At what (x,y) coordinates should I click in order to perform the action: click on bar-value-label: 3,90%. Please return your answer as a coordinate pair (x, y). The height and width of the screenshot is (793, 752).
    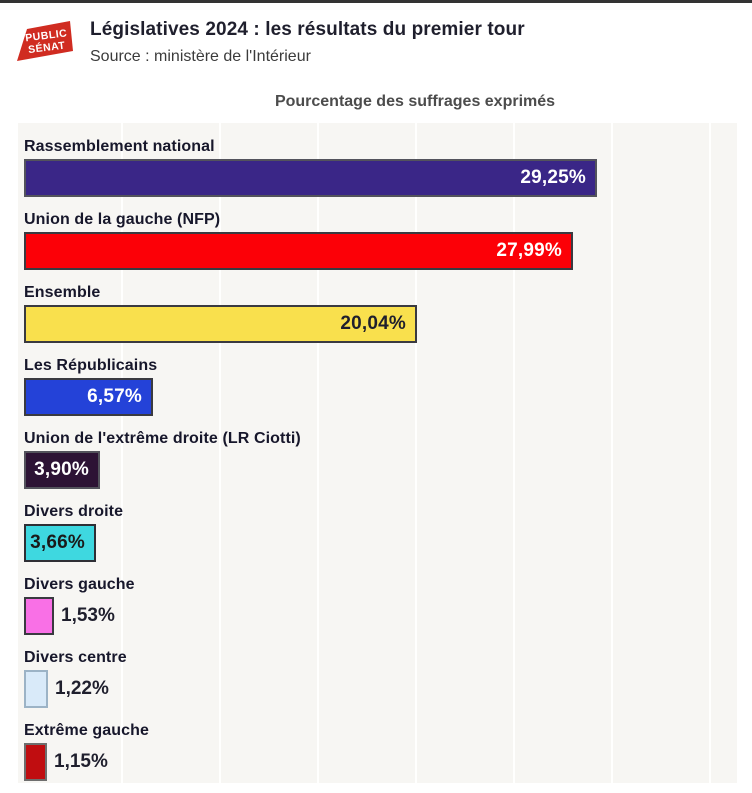
    Looking at the image, I should click on (61, 469).